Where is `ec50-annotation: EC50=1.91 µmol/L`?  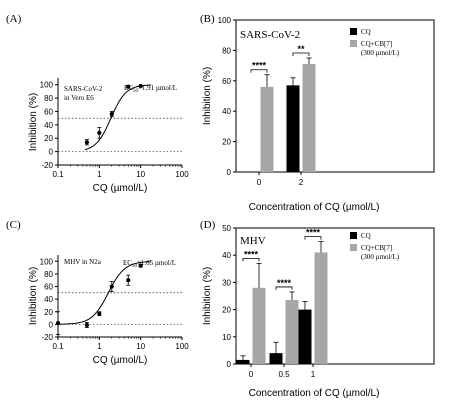
ec50-annotation: EC50=1.91 µmol/L is located at coordinates (150, 89).